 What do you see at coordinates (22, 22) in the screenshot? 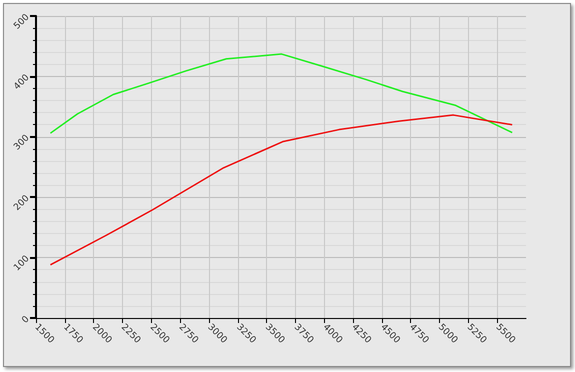
I see `y-tick-label: 500` at bounding box center [22, 22].